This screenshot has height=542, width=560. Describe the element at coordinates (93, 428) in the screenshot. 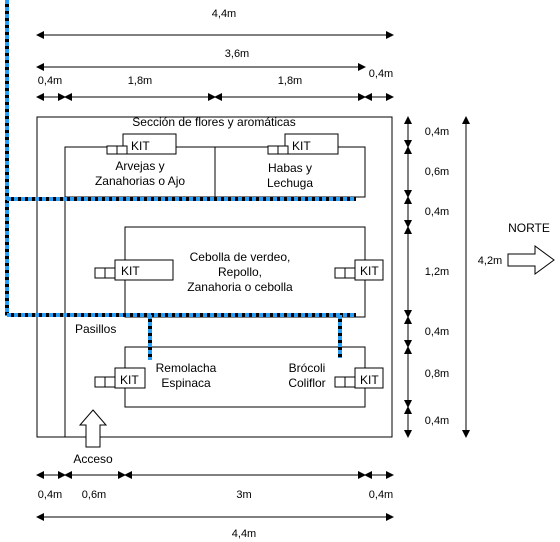

I see `access-arrow-icon` at that location.